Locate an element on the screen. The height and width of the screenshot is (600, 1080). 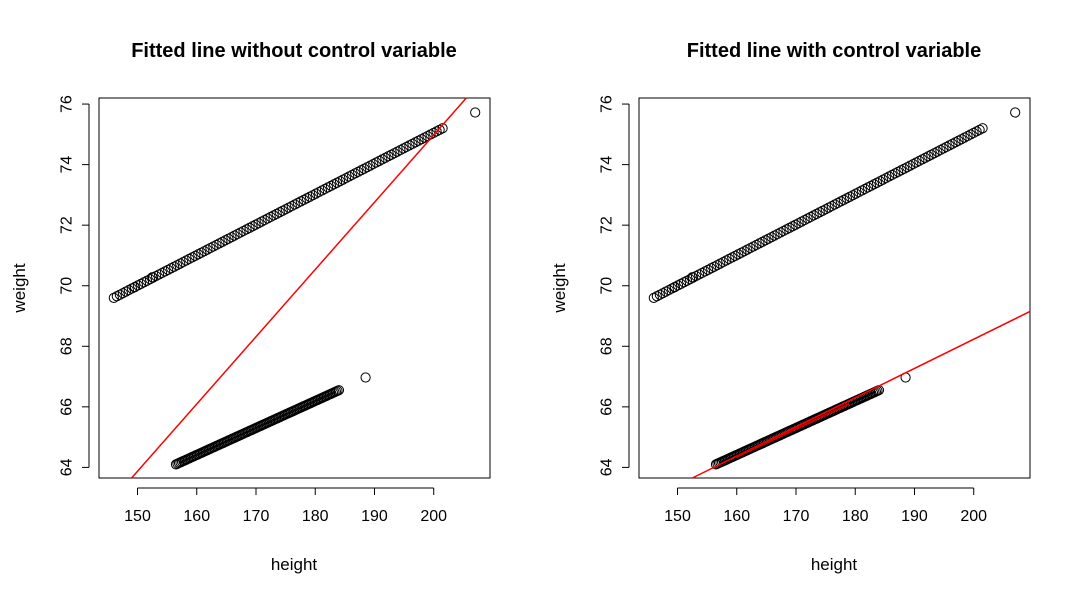
x-tick-label: 190 is located at coordinates (914, 516).